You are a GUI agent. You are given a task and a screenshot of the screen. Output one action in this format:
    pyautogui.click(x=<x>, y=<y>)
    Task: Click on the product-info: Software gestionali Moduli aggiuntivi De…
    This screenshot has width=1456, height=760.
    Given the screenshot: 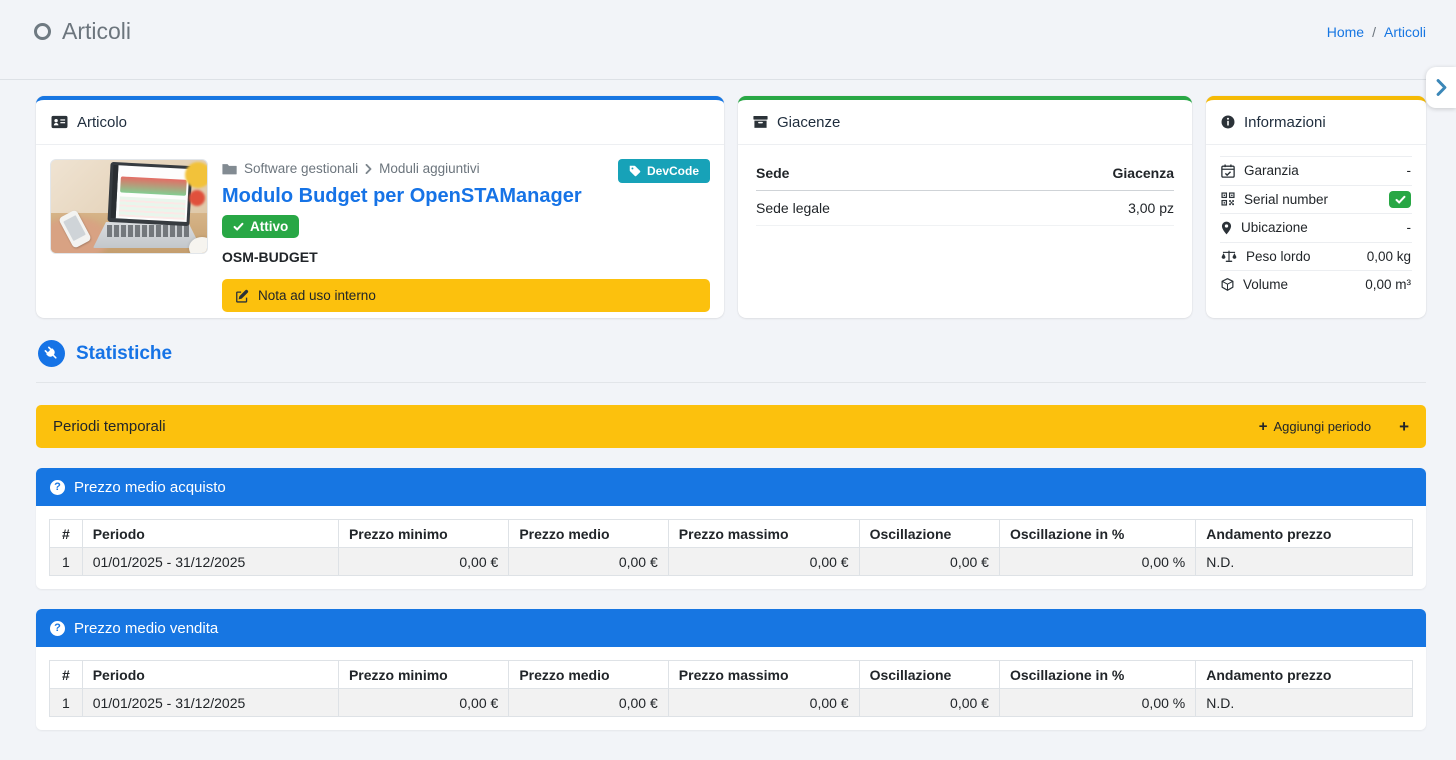 What is the action you would take?
    pyautogui.click(x=466, y=235)
    